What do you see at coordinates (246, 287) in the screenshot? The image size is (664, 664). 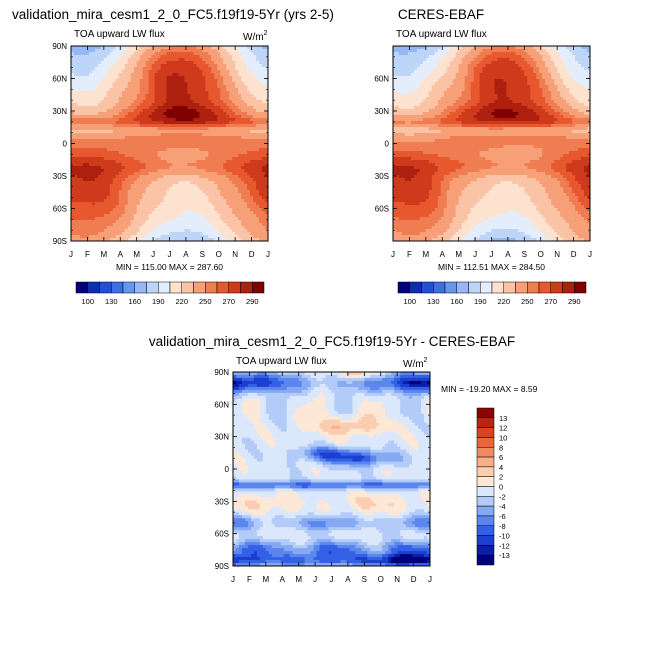 I see `colorbar-swatch` at bounding box center [246, 287].